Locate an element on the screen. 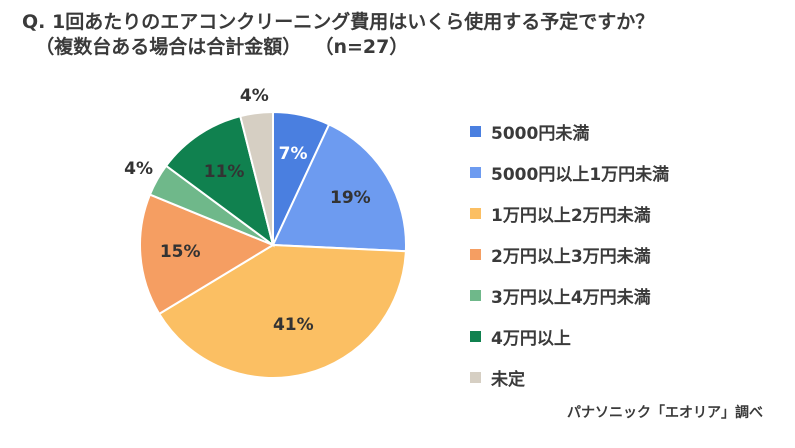  legend-label-4: 2万円以上3万円未満 is located at coordinates (571, 257).